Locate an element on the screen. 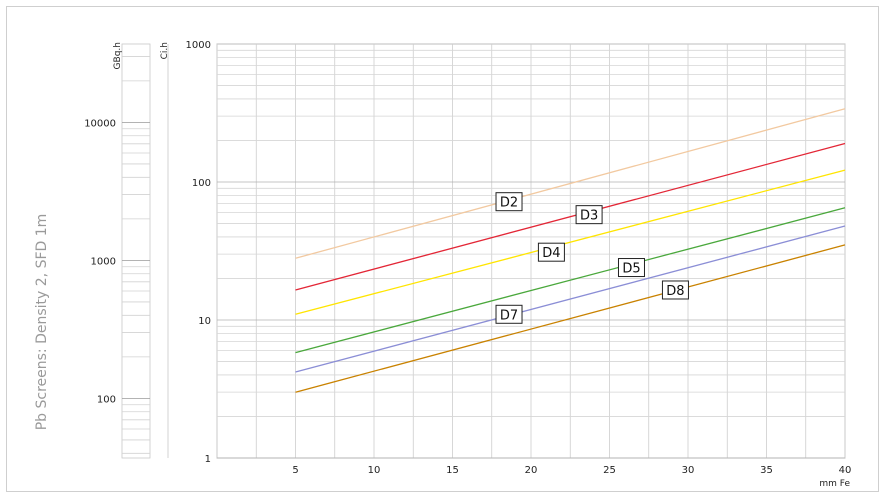 This screenshot has height=500, width=887. label-text-d5: D5 is located at coordinates (631, 269).